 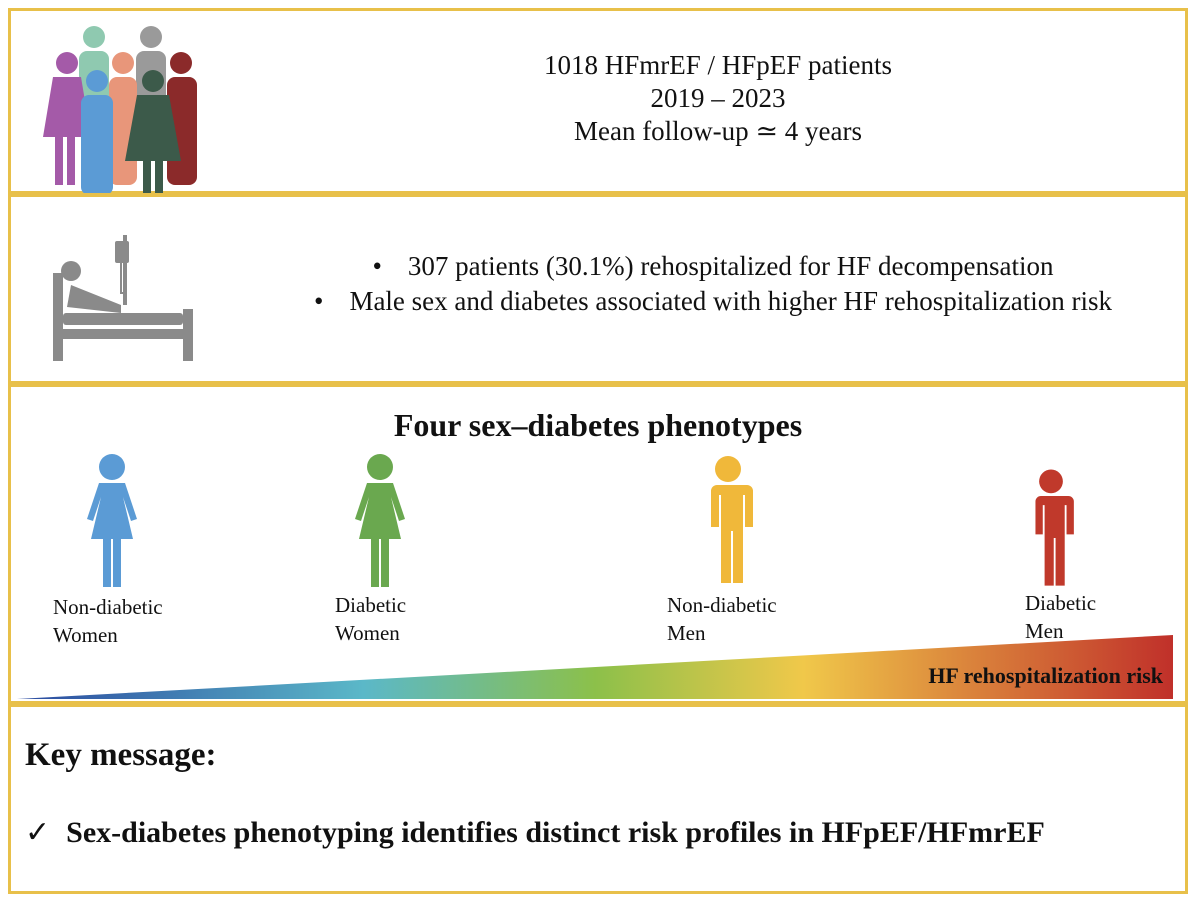 I want to click on people-group-icon, so click(x=120, y=109).